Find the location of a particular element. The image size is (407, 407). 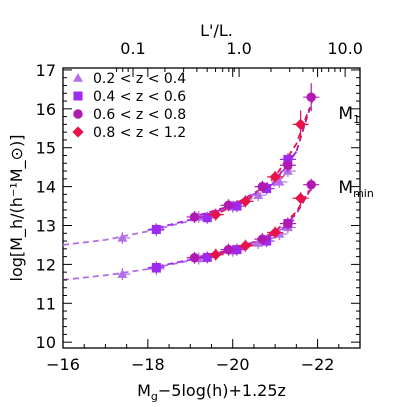

top-tick-label: 1.0 is located at coordinates (238, 48).